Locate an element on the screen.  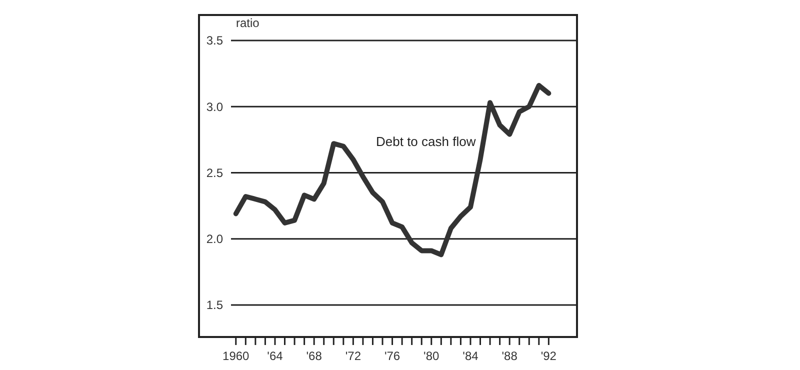
series-label: Debt to cash flow is located at coordinates (426, 141).